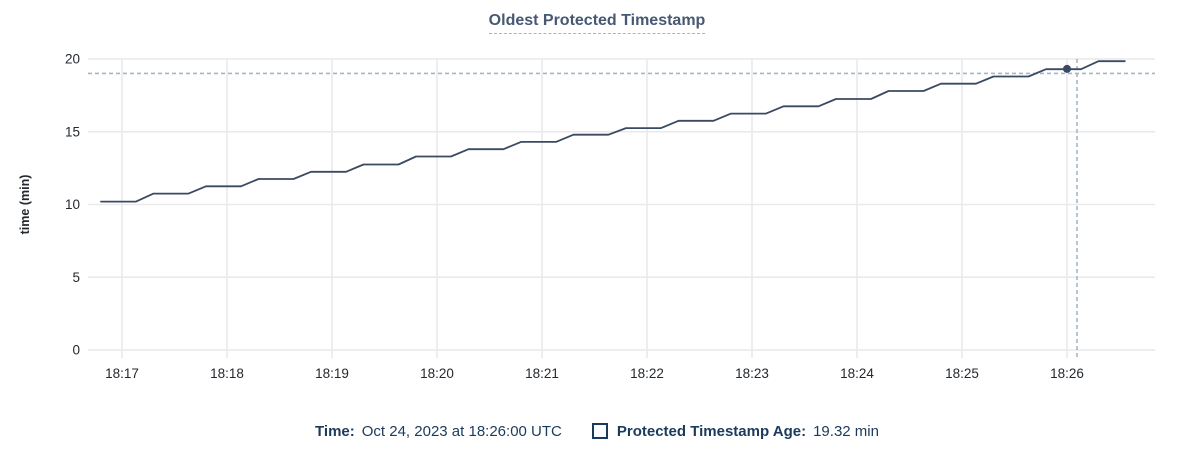 The height and width of the screenshot is (466, 1194). What do you see at coordinates (711, 431) in the screenshot?
I see `legend-series-label: Protected Timestamp Age:` at bounding box center [711, 431].